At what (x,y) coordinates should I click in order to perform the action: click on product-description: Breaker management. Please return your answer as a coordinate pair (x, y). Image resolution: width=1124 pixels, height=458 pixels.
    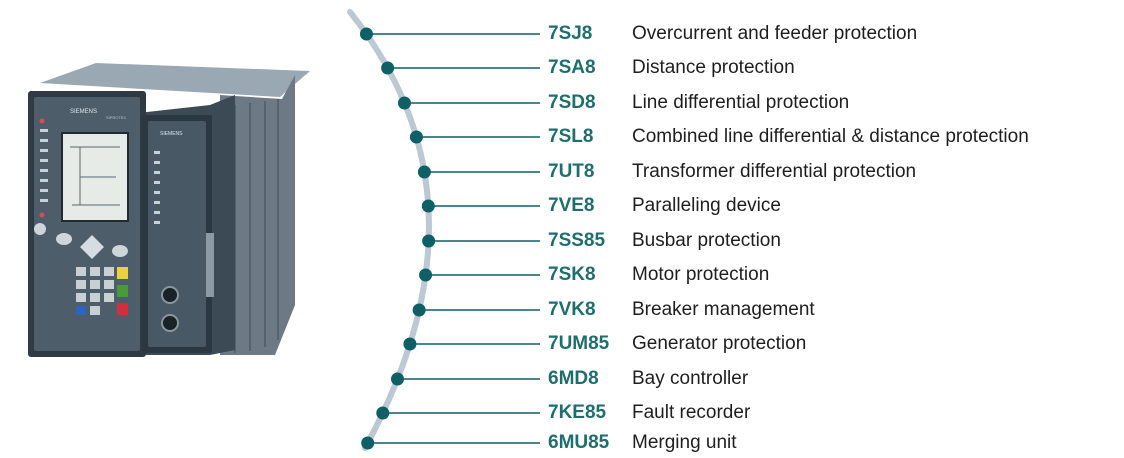
    Looking at the image, I should click on (723, 309).